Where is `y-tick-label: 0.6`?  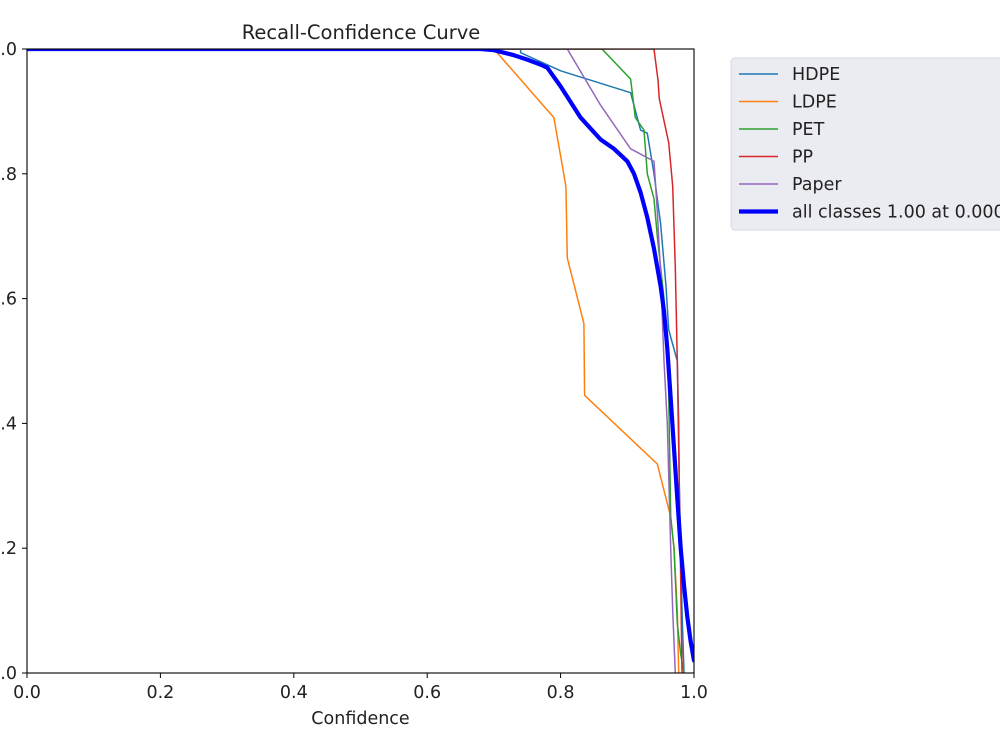
y-tick-label: 0.6 is located at coordinates (8, 300).